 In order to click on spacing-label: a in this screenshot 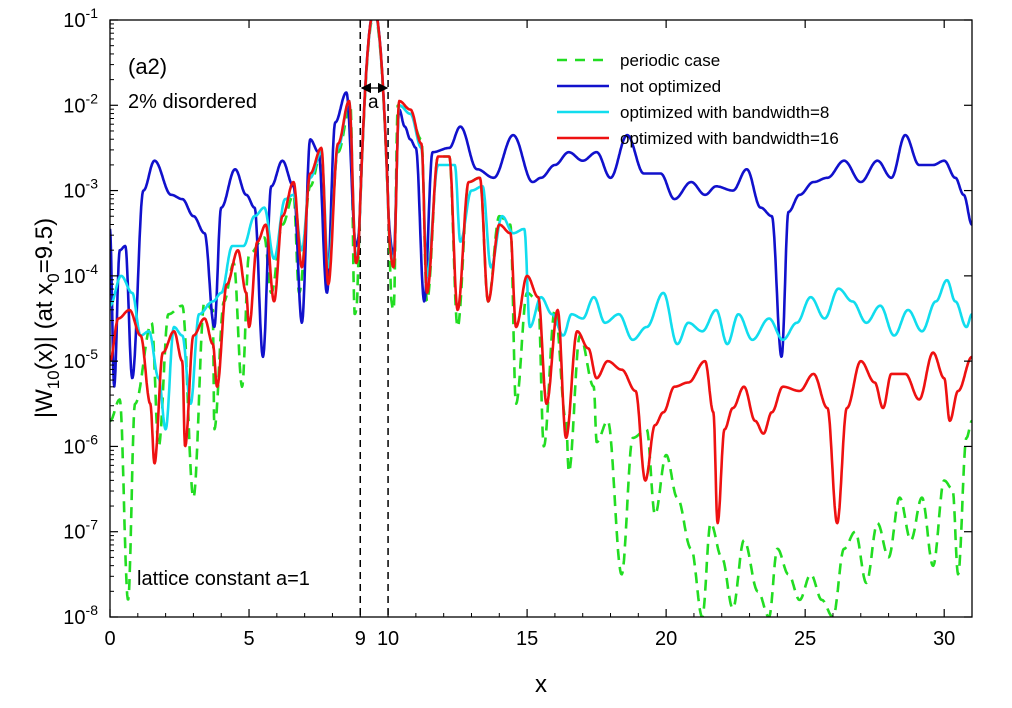, I will do `click(373, 102)`.